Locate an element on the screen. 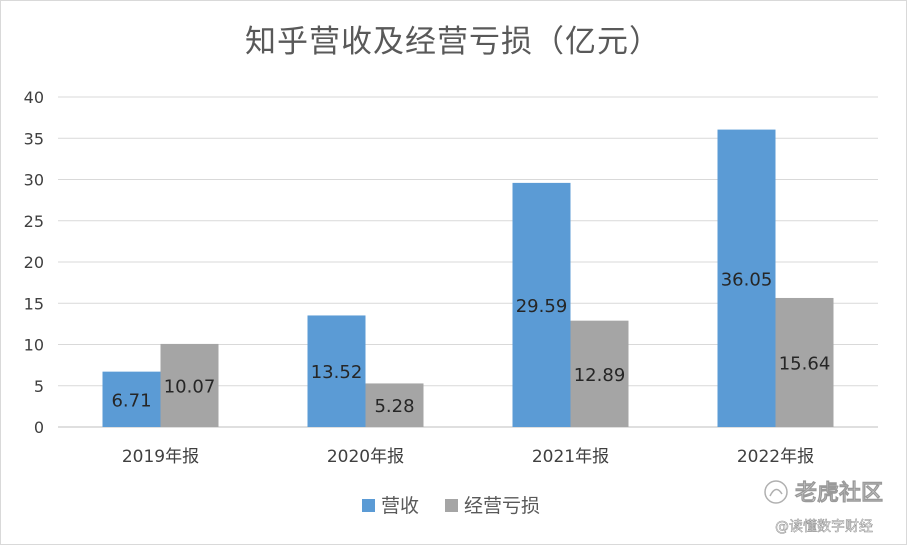  data-label: 13.52 is located at coordinates (337, 372).